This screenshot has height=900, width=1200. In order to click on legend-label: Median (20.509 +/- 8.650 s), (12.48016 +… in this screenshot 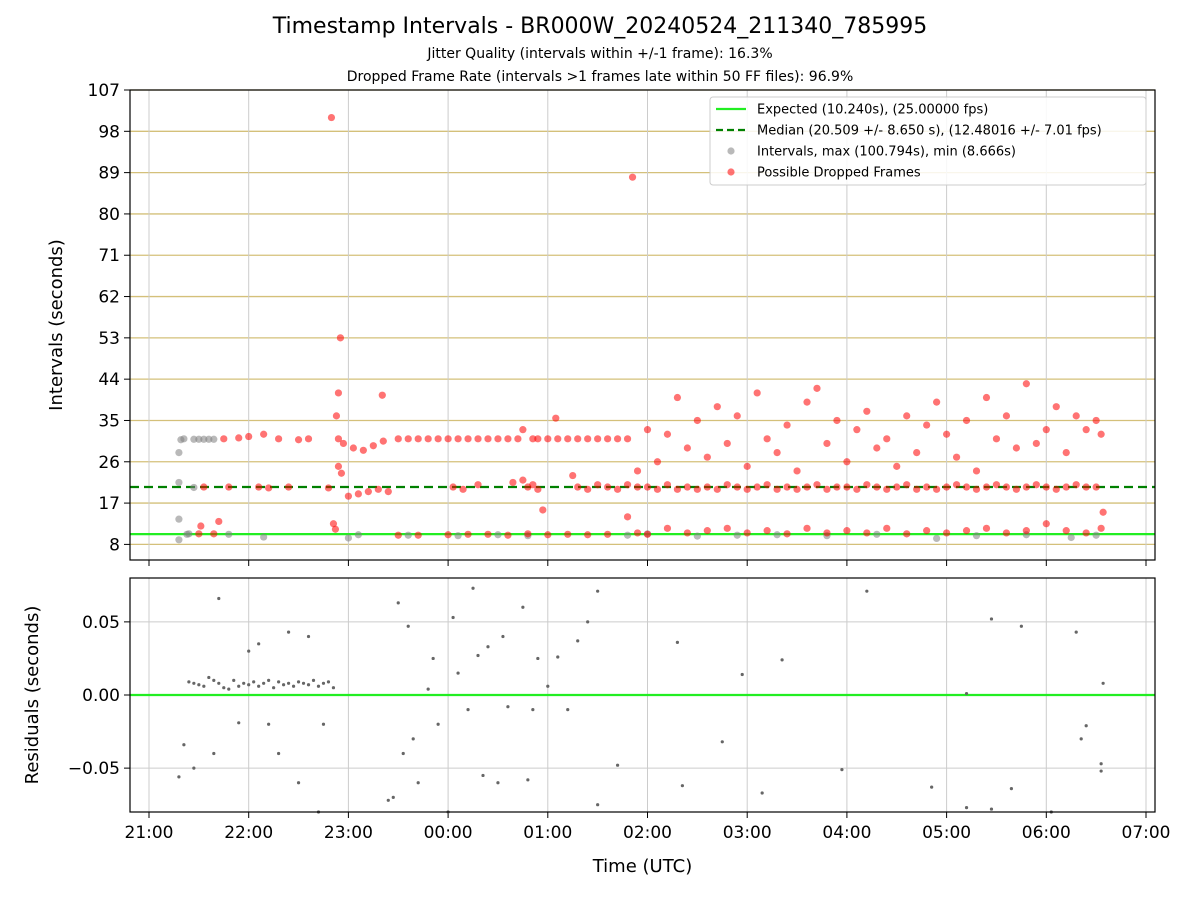, I will do `click(929, 131)`.